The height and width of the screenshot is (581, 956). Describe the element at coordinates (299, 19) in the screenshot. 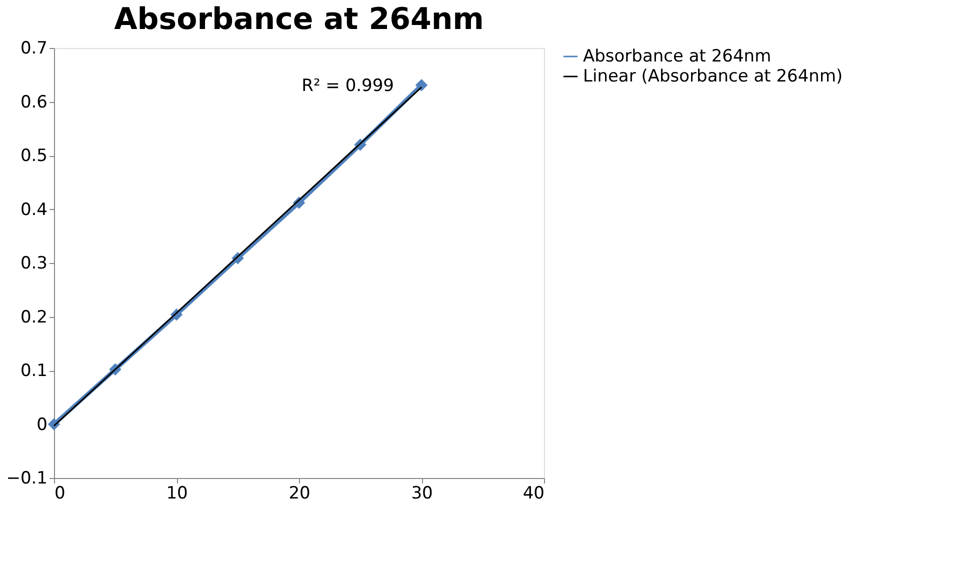

I see `chart-title: Absorbance at 264nm` at that location.